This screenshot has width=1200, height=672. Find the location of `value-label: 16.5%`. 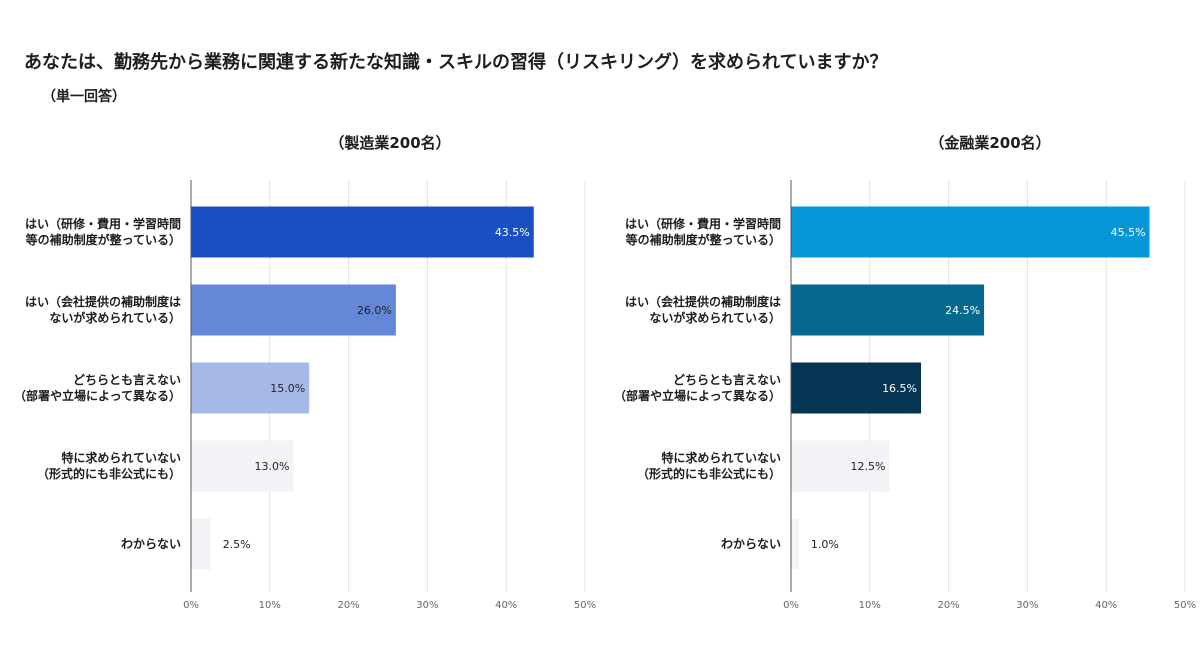

value-label: 16.5% is located at coordinates (899, 388).